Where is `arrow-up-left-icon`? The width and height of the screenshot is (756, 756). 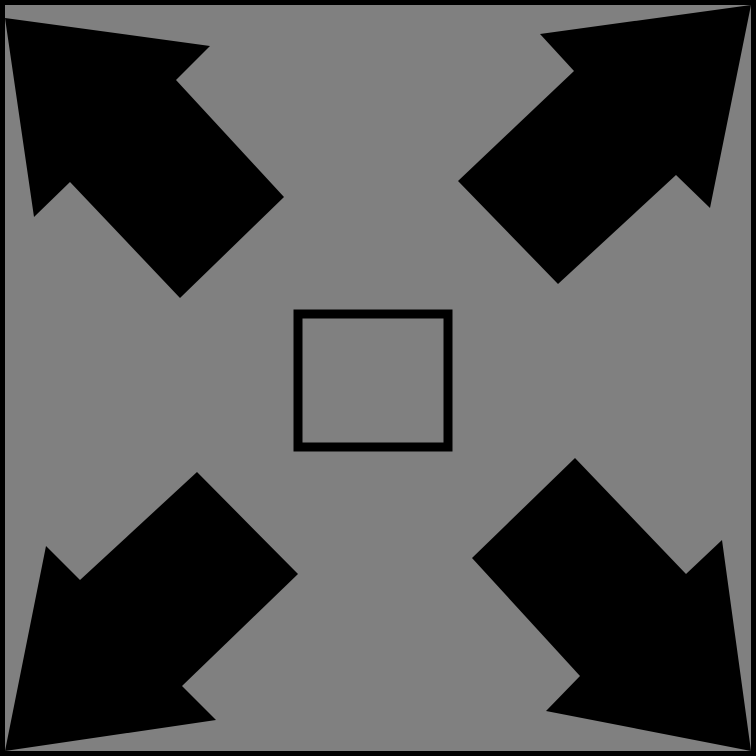 arrow-up-left-icon is located at coordinates (144, 158).